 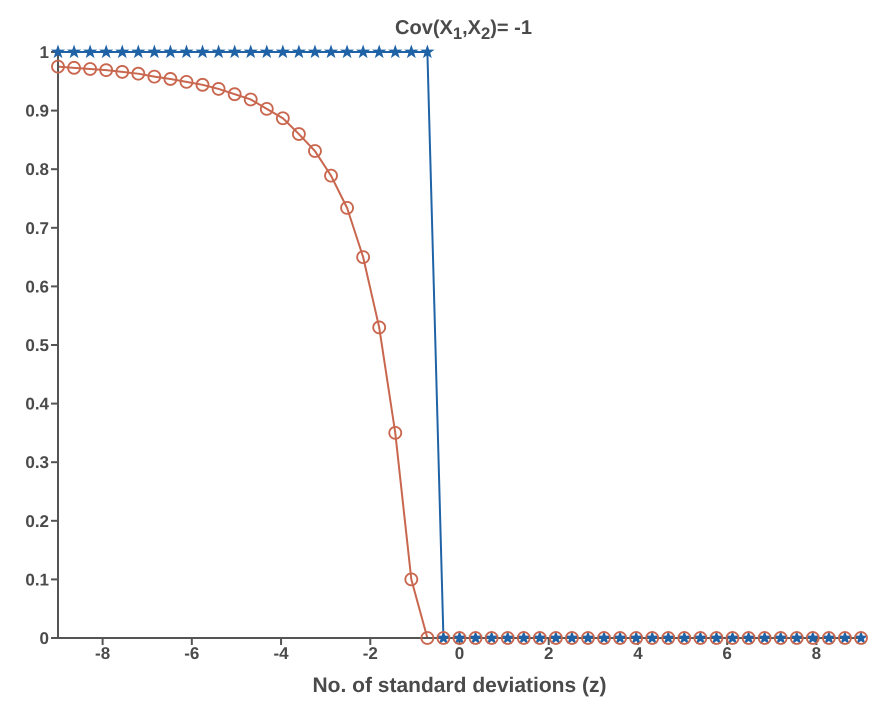 What do you see at coordinates (44, 52) in the screenshot?
I see `y-tick-label: 1` at bounding box center [44, 52].